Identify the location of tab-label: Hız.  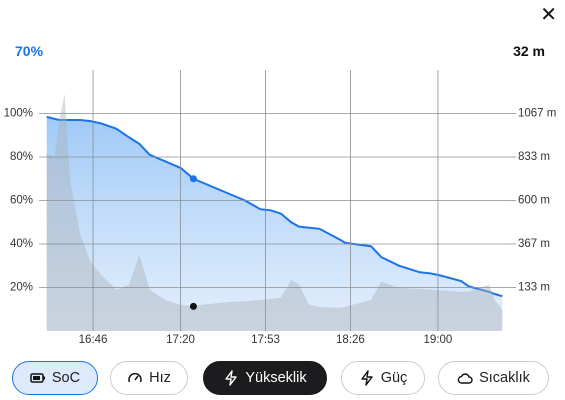
(160, 378).